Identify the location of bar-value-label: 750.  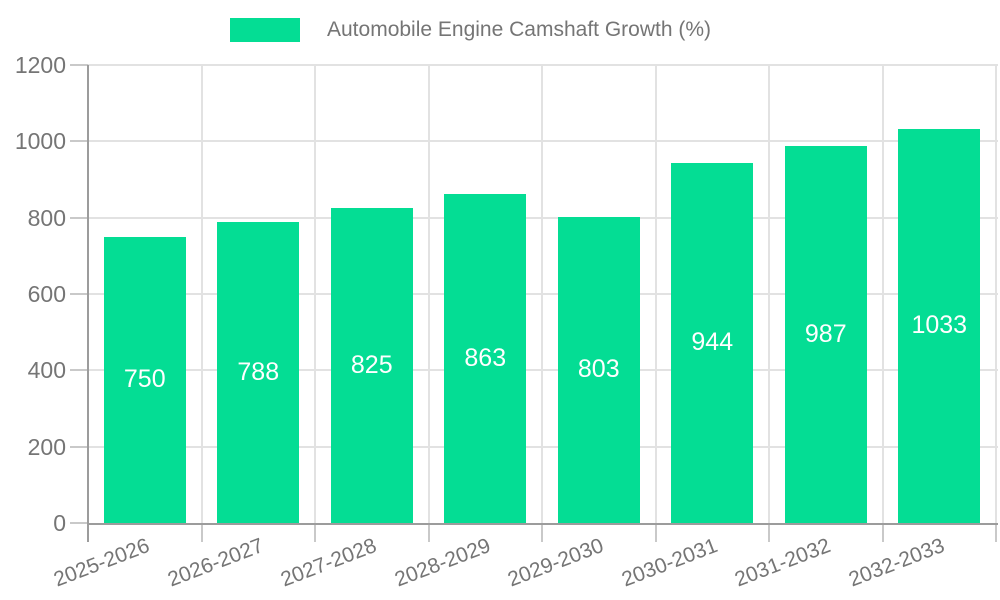
(144, 379).